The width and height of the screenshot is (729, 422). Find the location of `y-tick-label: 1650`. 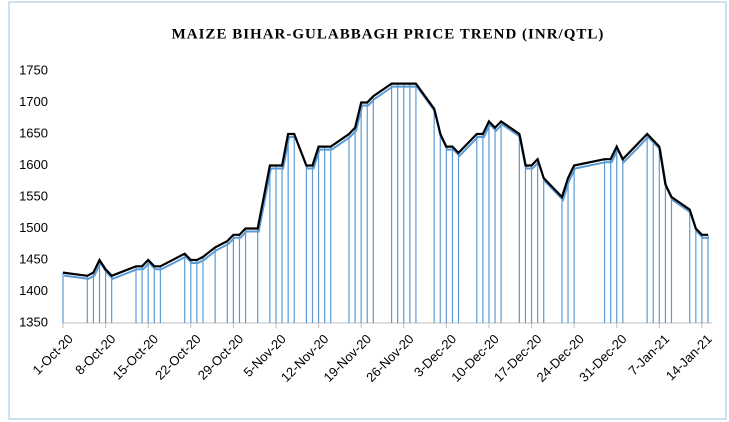

y-tick-label: 1650 is located at coordinates (33, 132).